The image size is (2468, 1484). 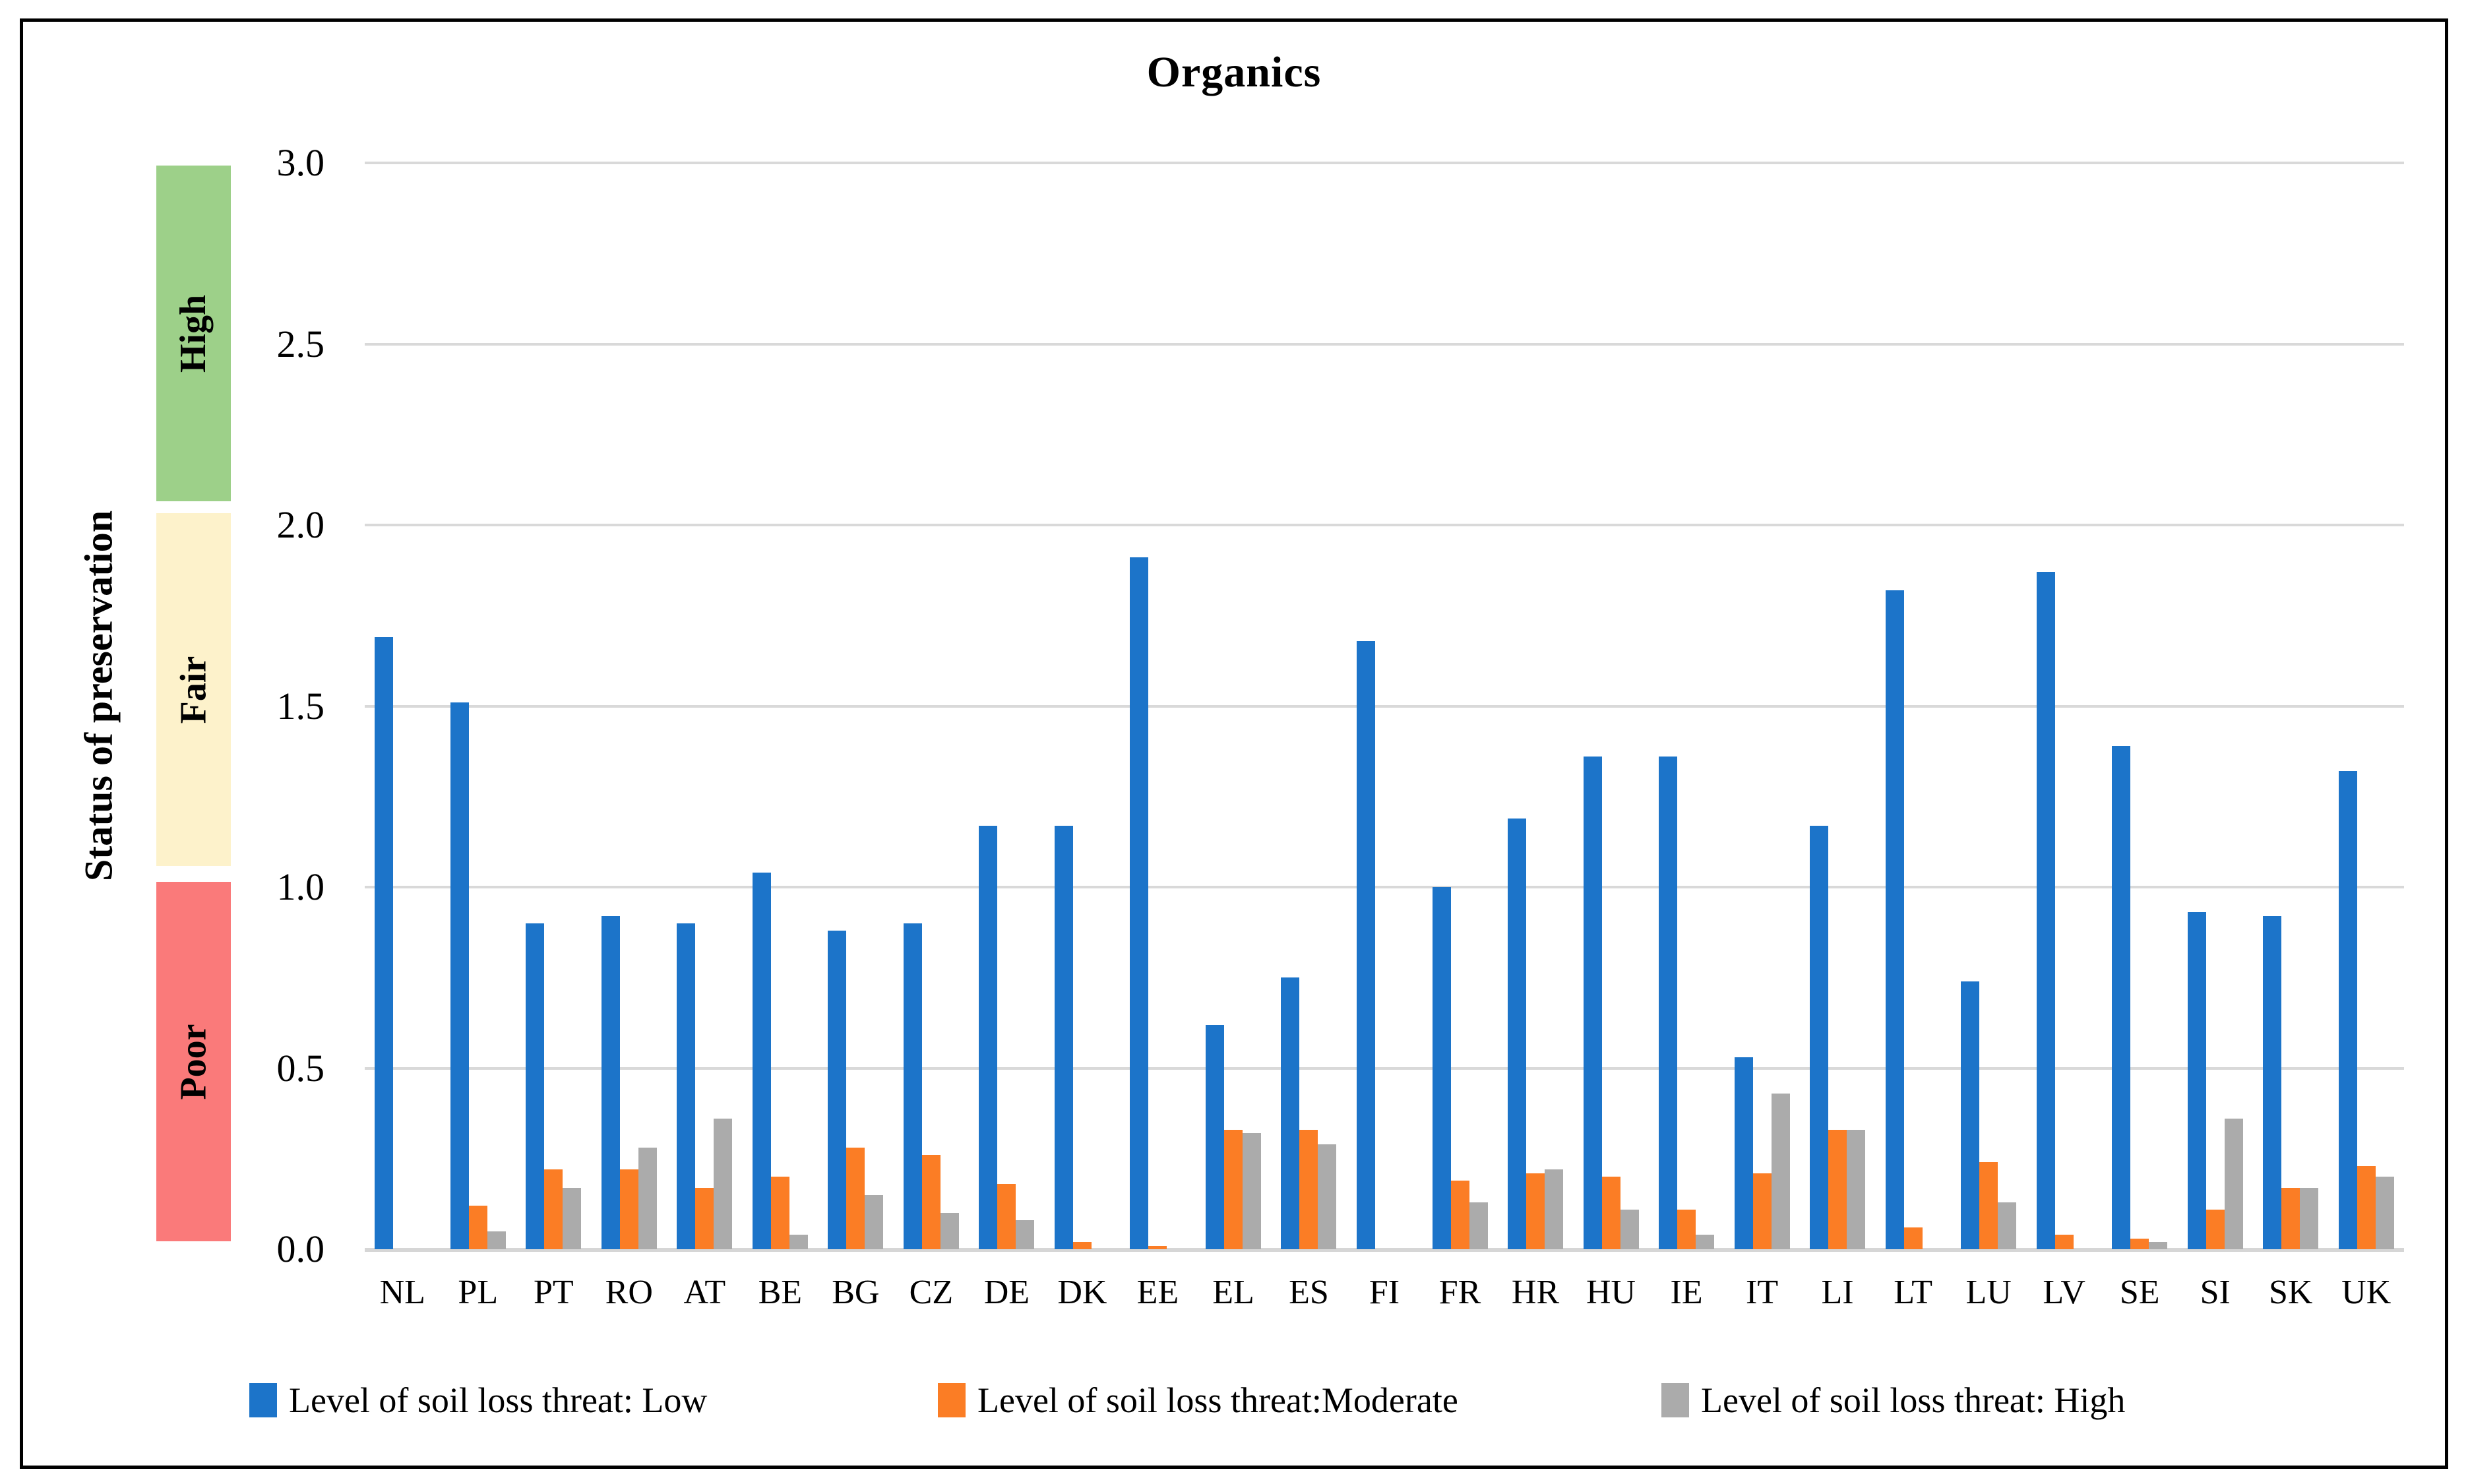 I want to click on legend-item-high: Level of soil loss threat: High, so click(x=1893, y=1400).